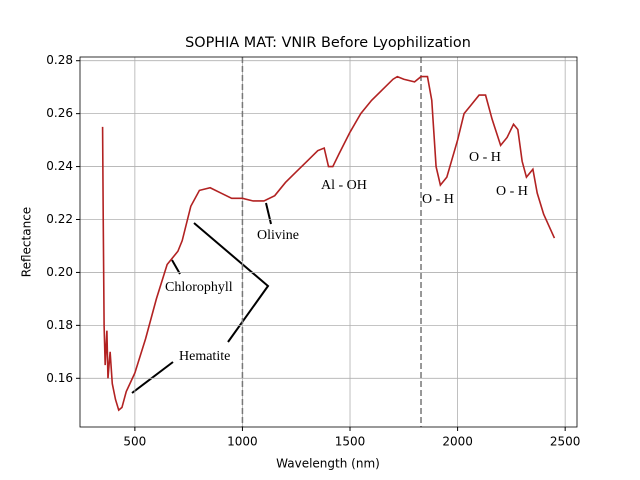  I want to click on y-axis-label: Reflectance, so click(27, 242).